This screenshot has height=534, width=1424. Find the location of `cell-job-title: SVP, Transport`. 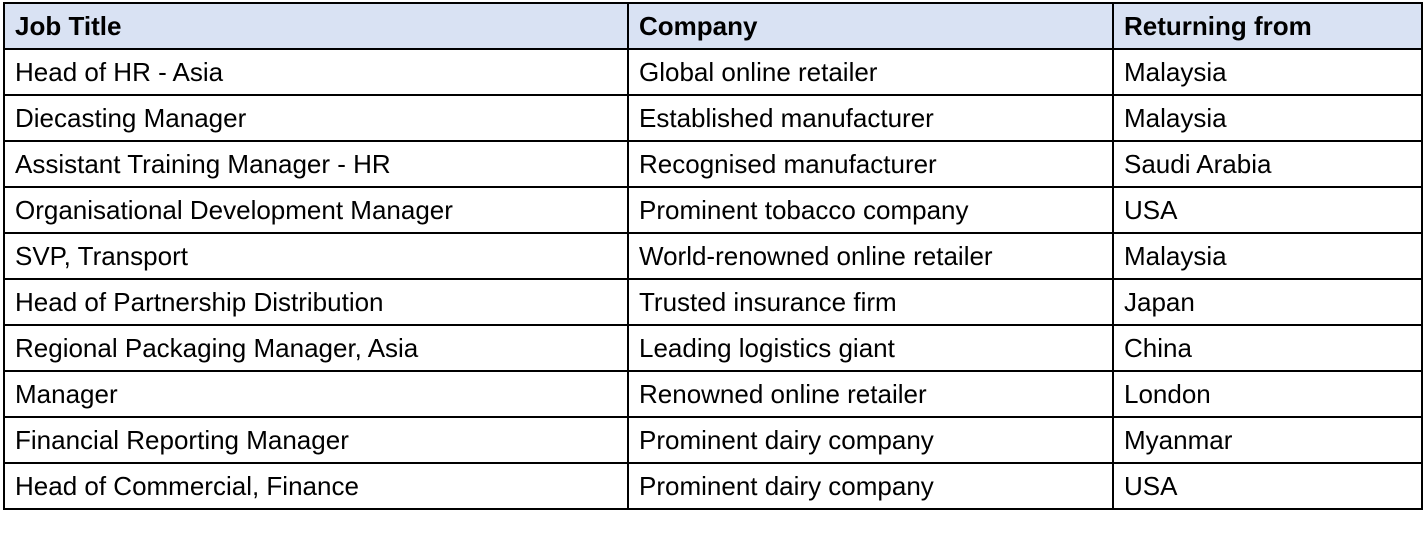

cell-job-title: SVP, Transport is located at coordinates (316, 256).